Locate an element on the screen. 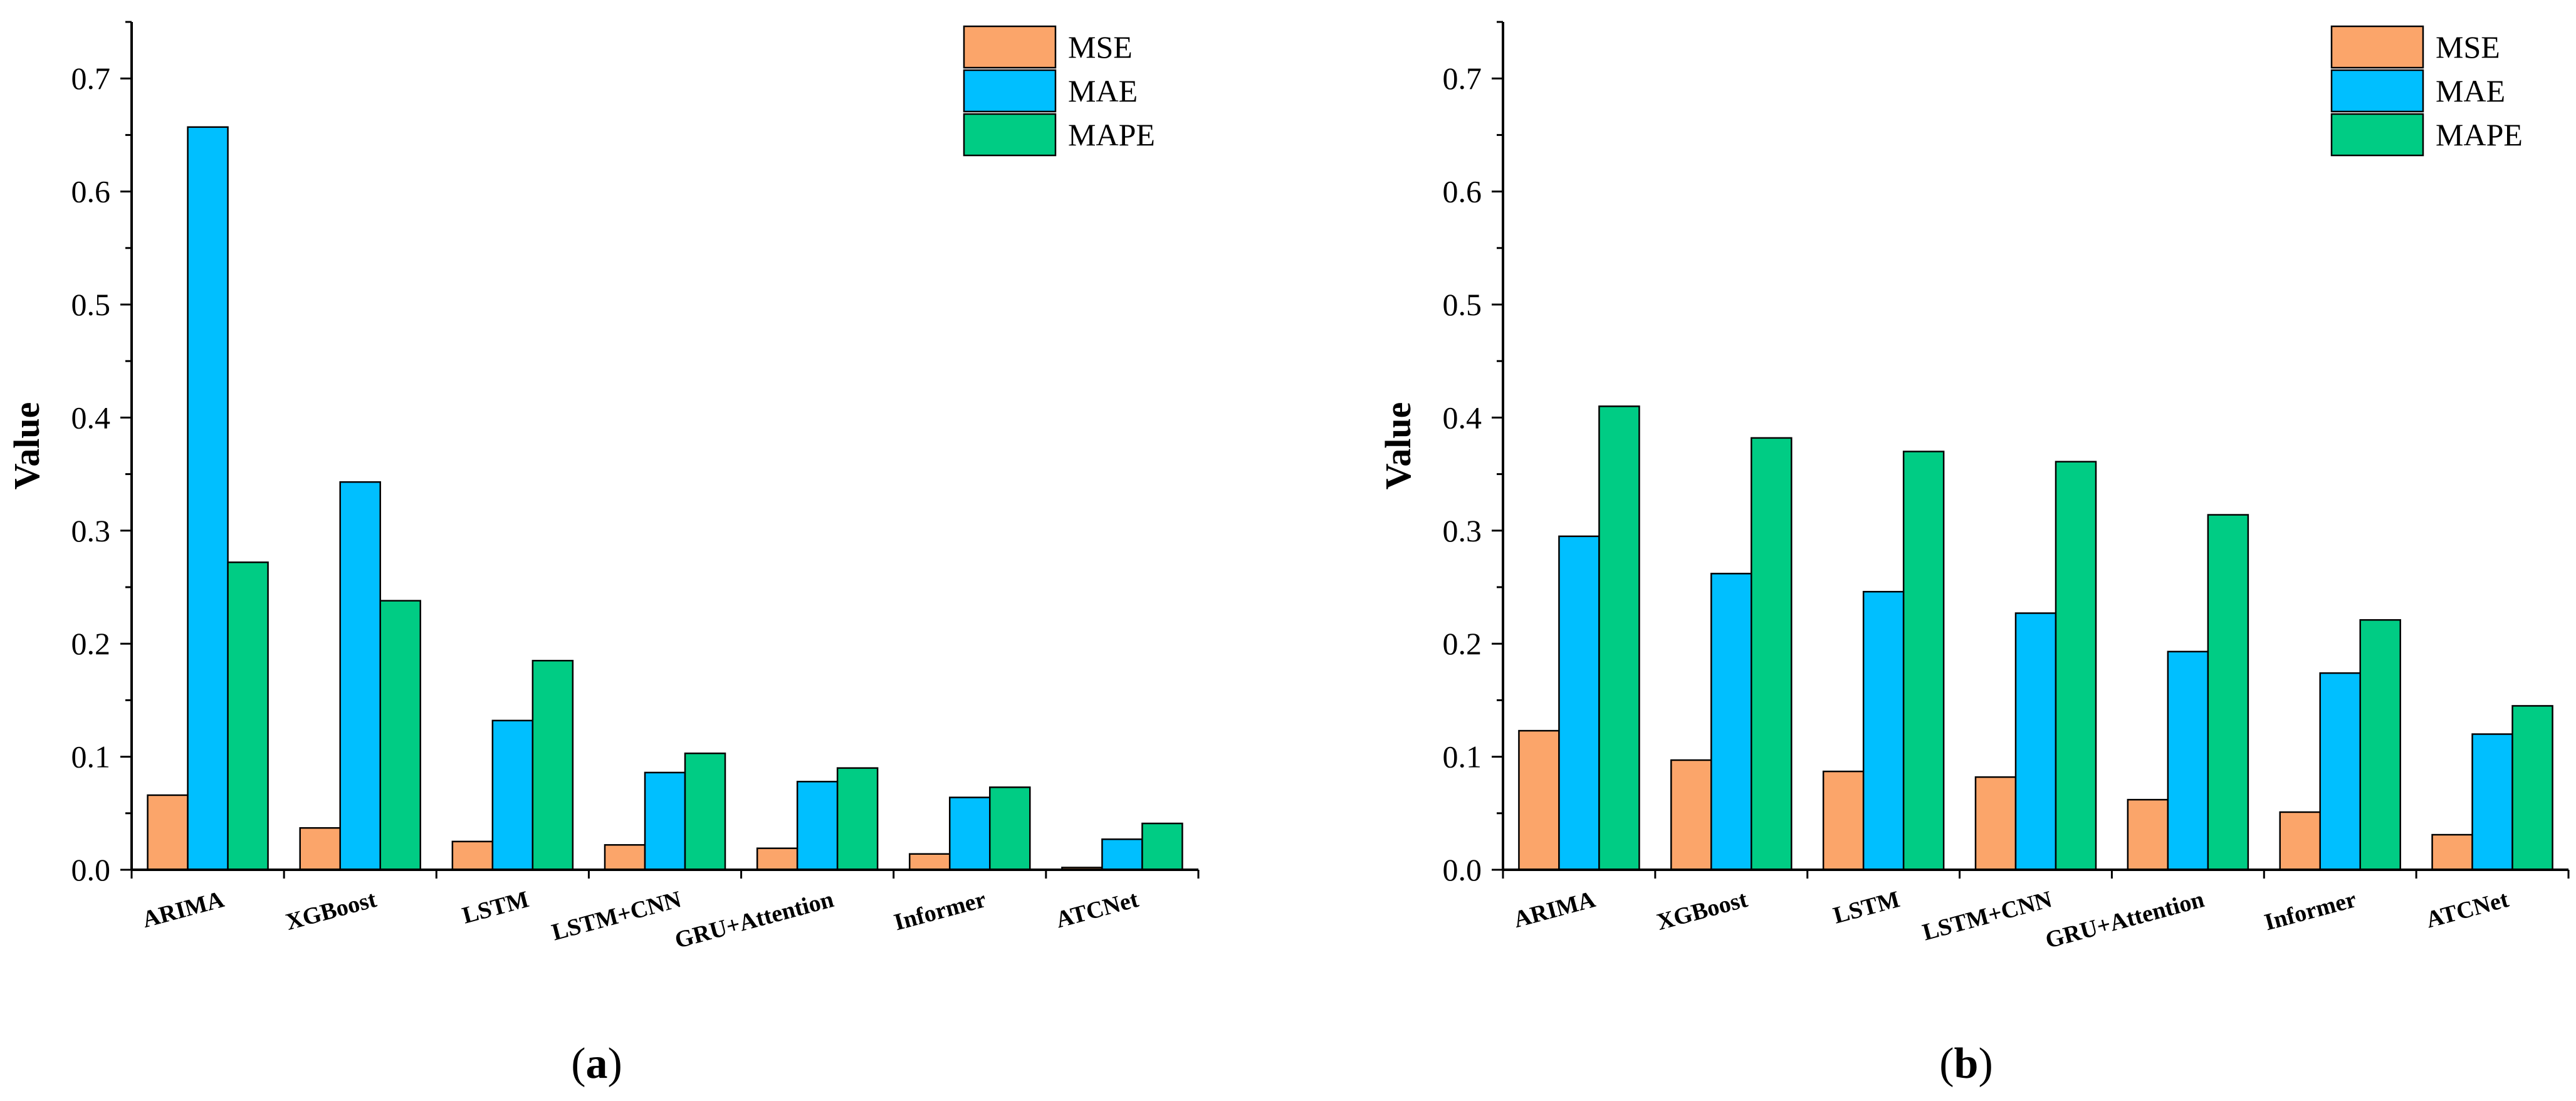 Image resolution: width=2576 pixels, height=1101 pixels. panel-caption: (b) is located at coordinates (1966, 1064).